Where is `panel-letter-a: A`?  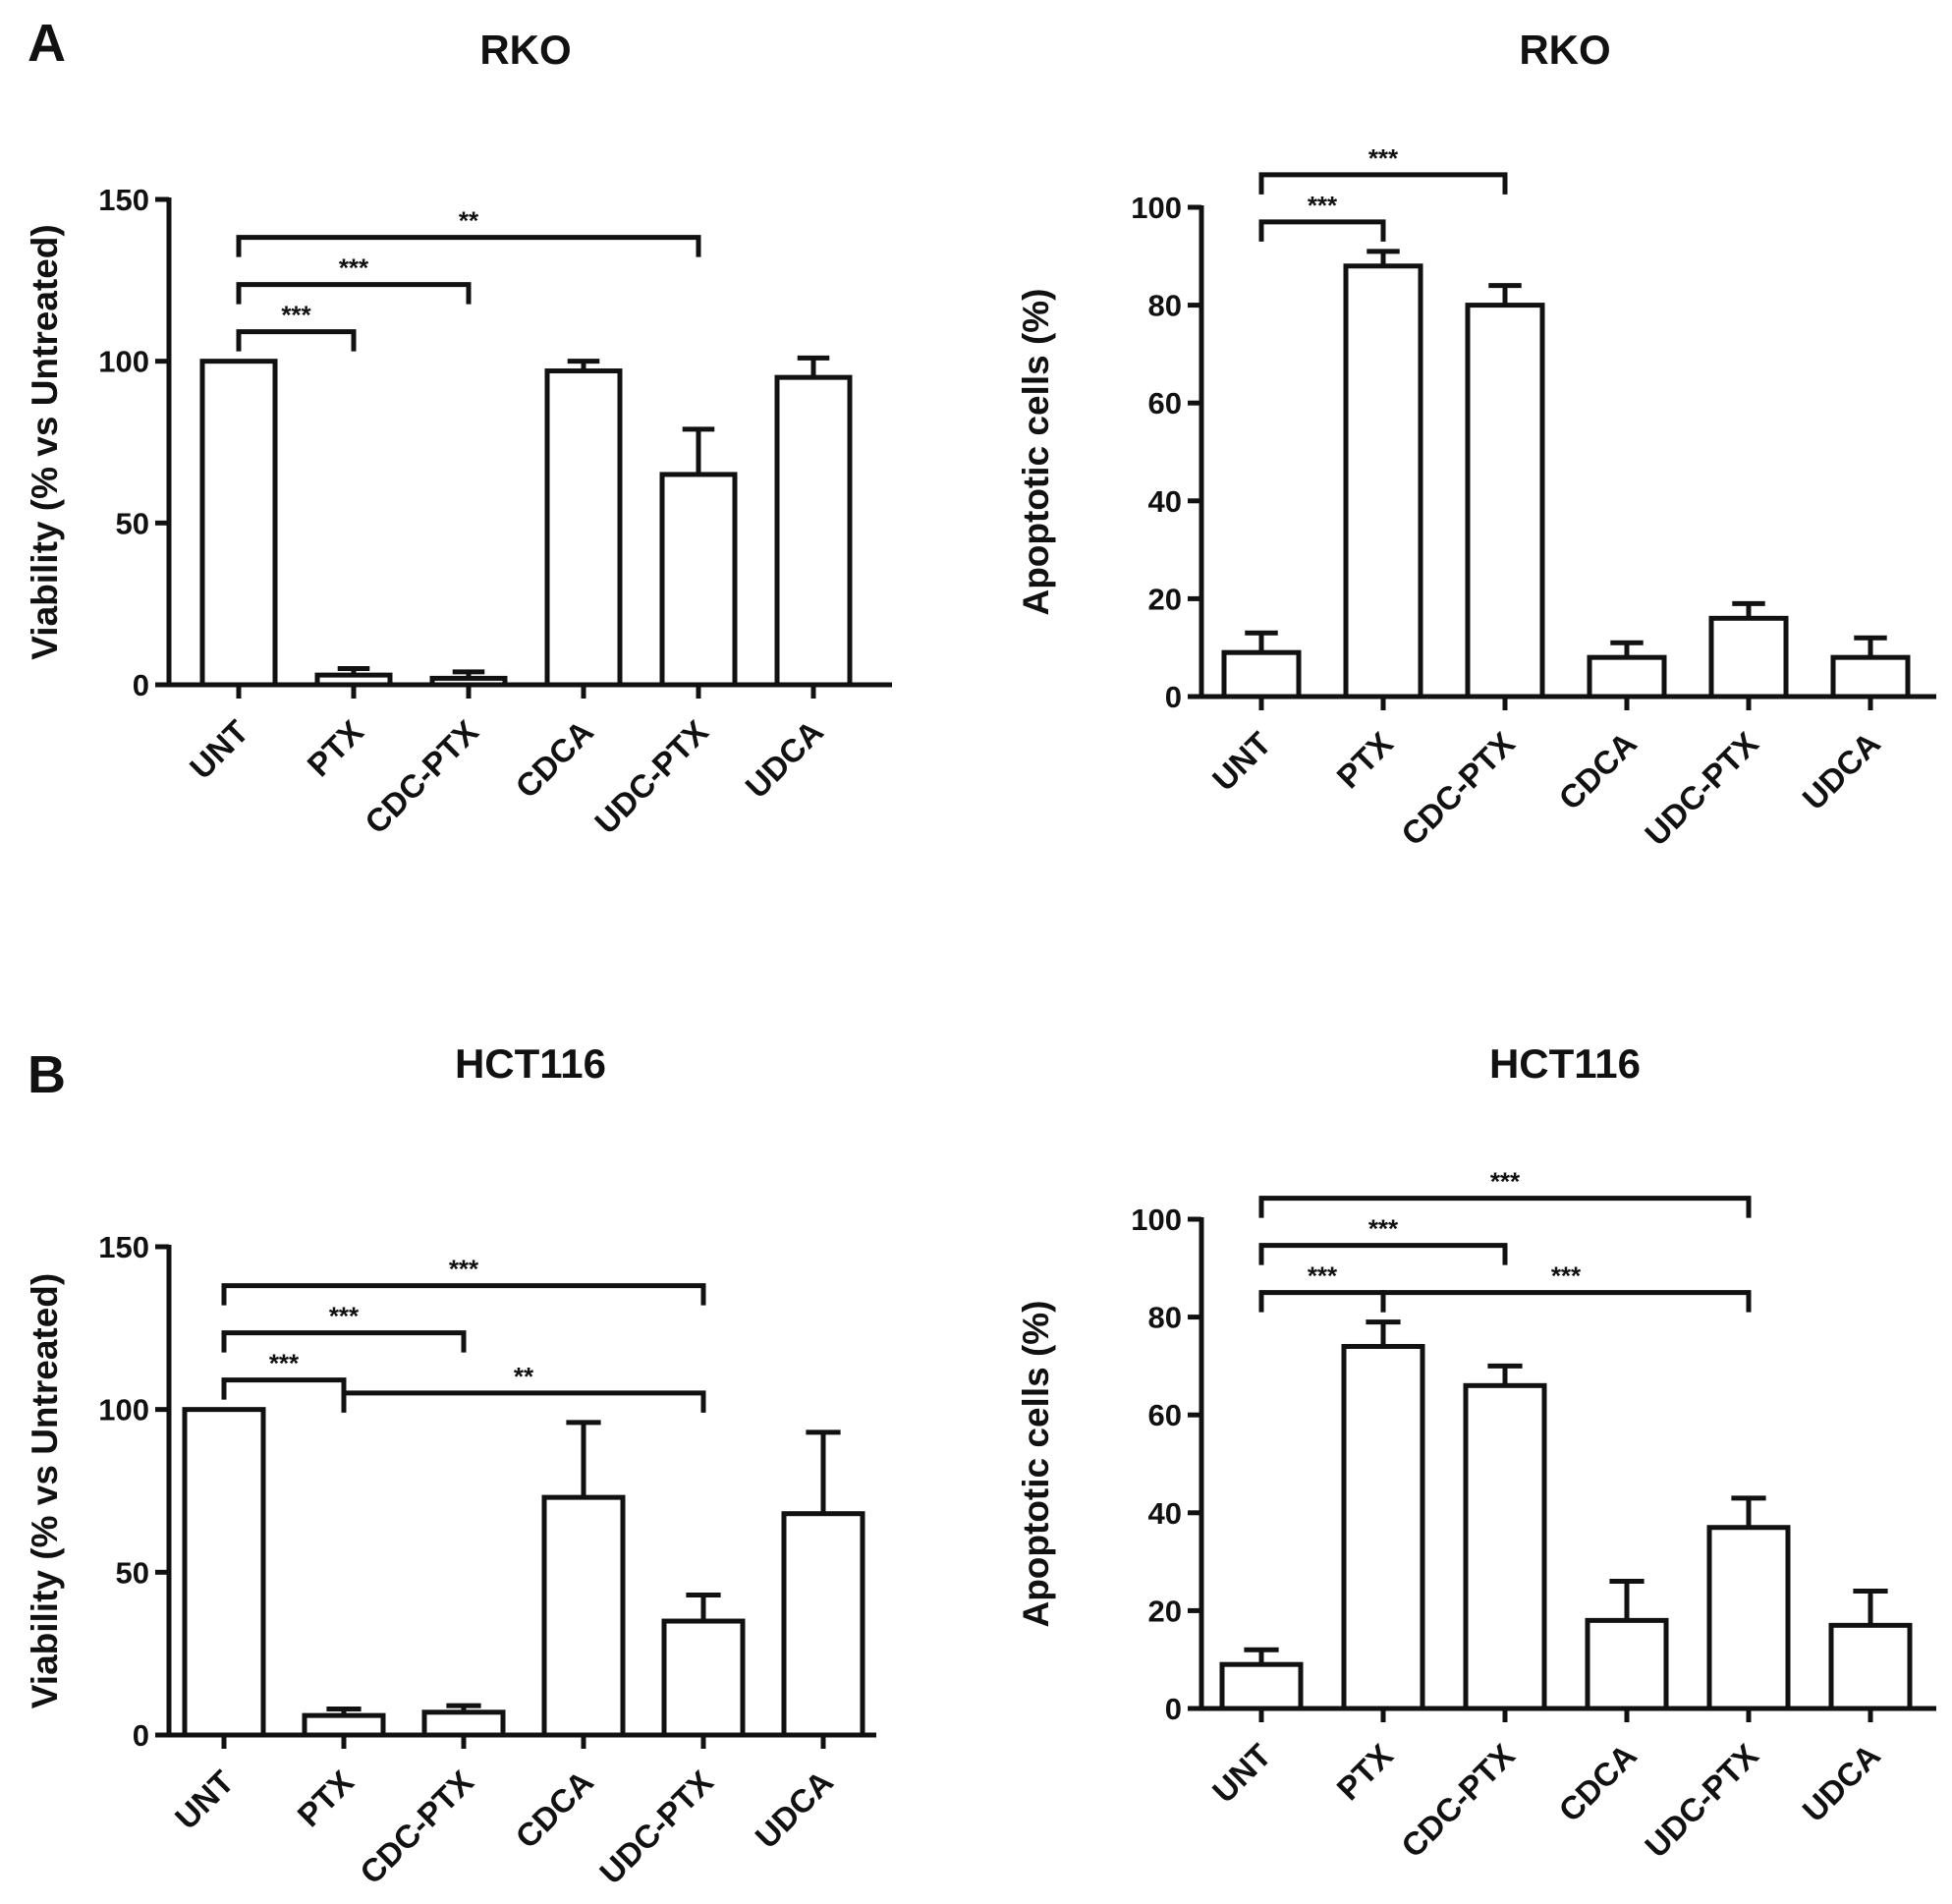
panel-letter-a: A is located at coordinates (47, 43).